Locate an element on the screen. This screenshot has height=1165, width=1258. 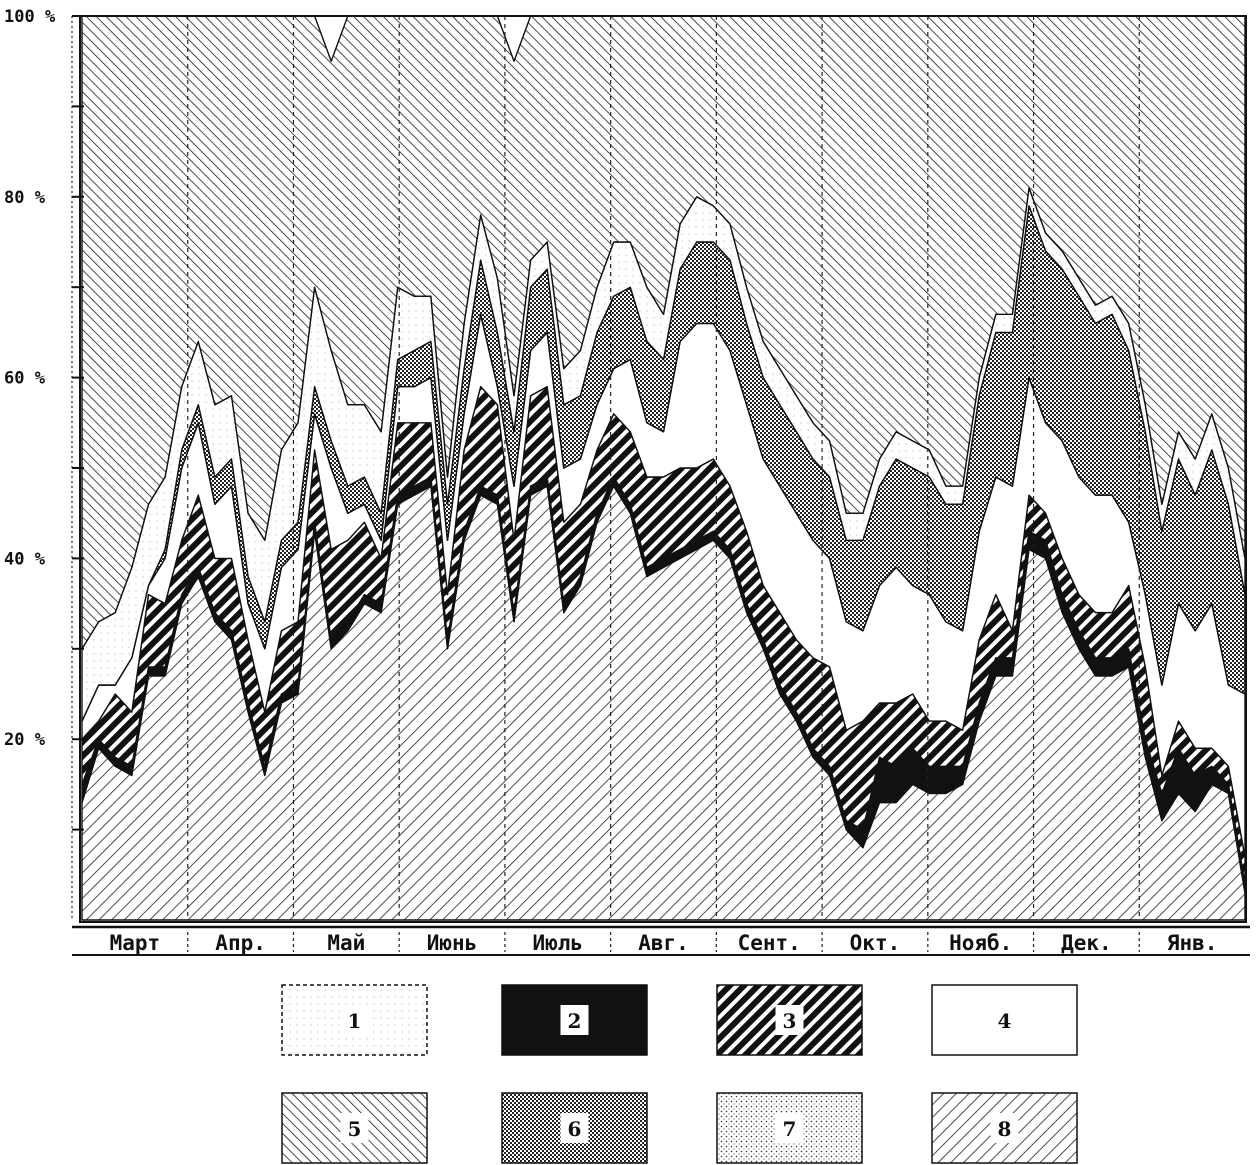
legend-label: 2 is located at coordinates (575, 1021).